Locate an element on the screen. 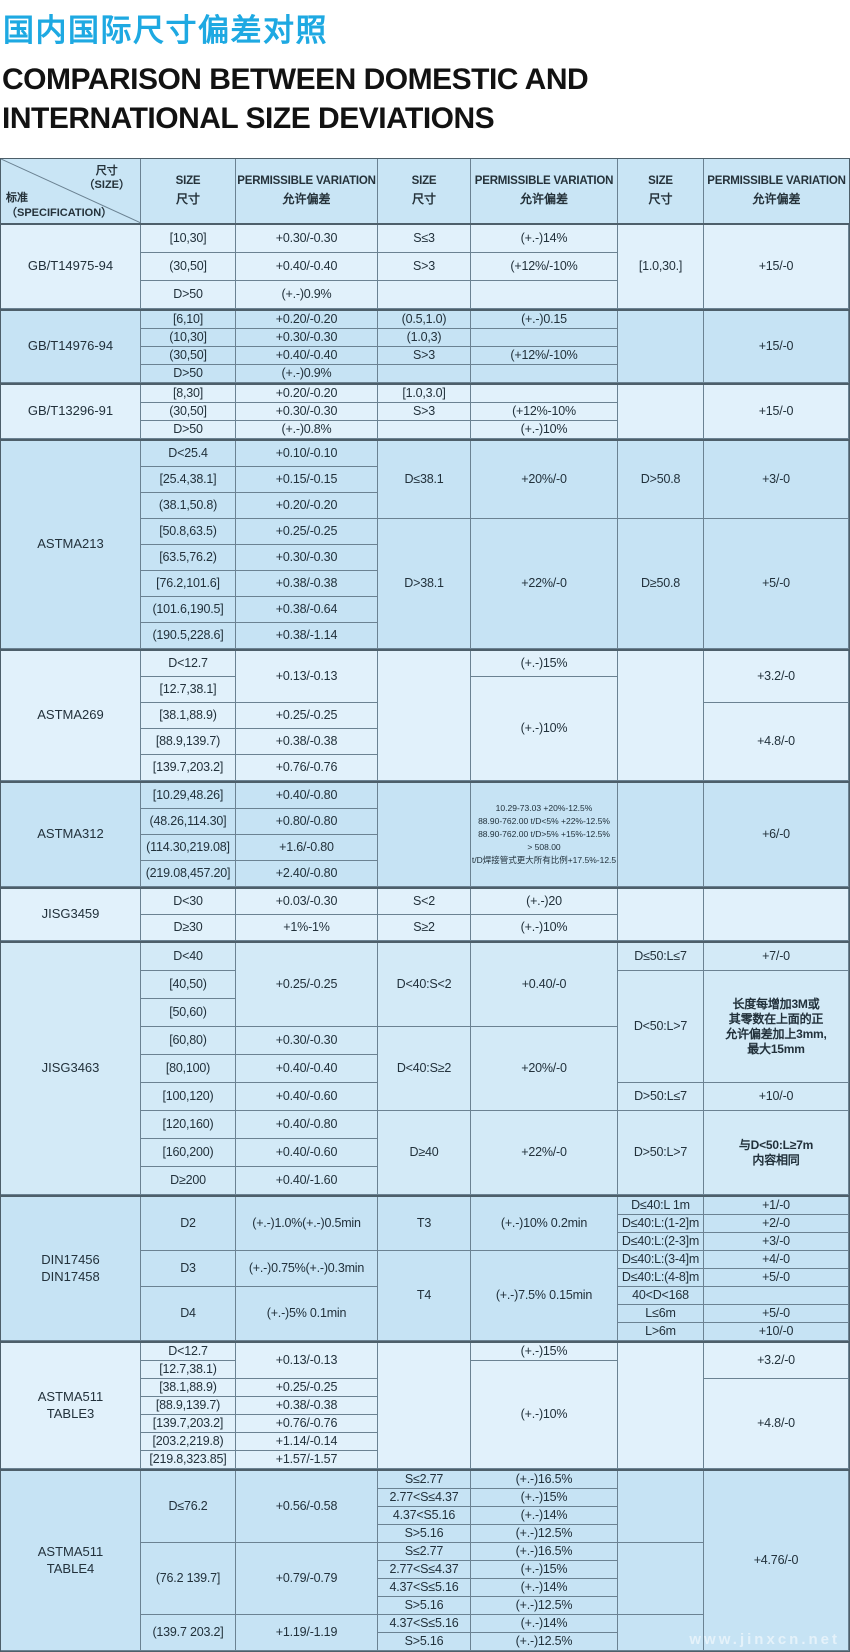 Image resolution: width=850 pixels, height=1652 pixels. header-label: PERMISSIBLE VARIATION is located at coordinates (306, 181).